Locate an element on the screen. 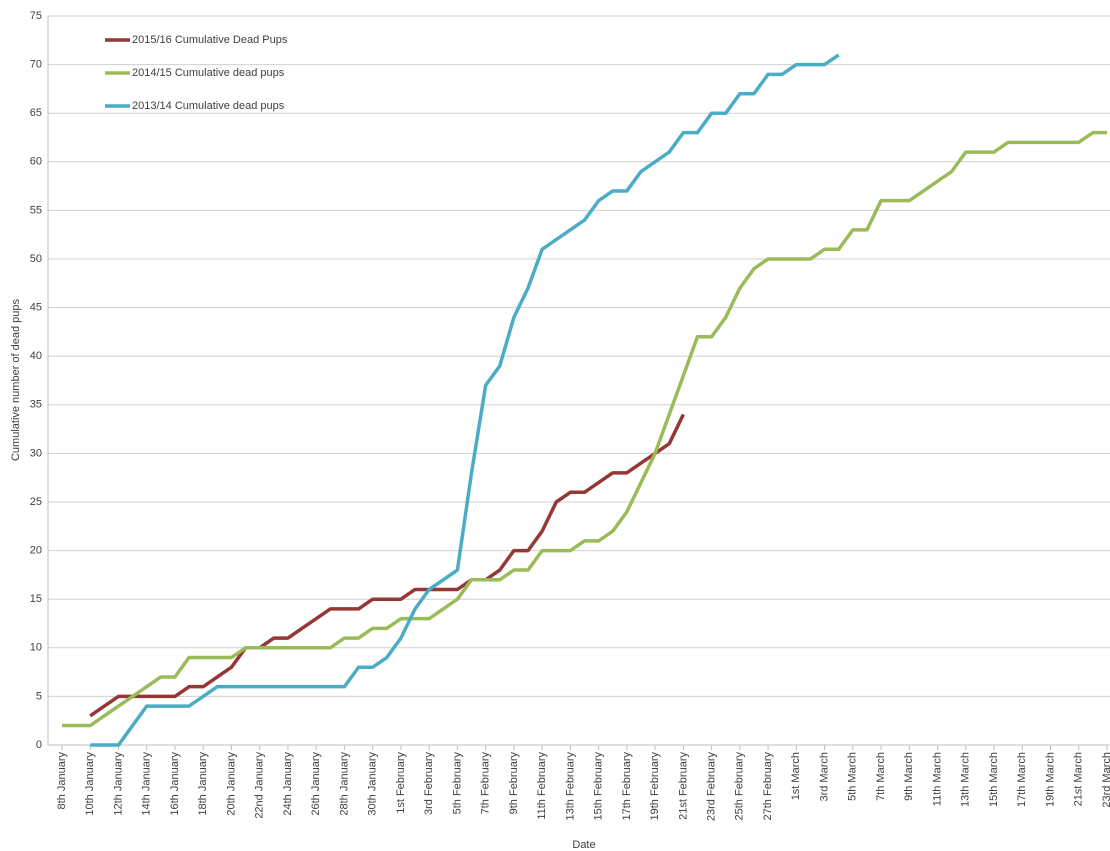  legend-label: 2015/16 Cumulative Dead Pups is located at coordinates (210, 40).